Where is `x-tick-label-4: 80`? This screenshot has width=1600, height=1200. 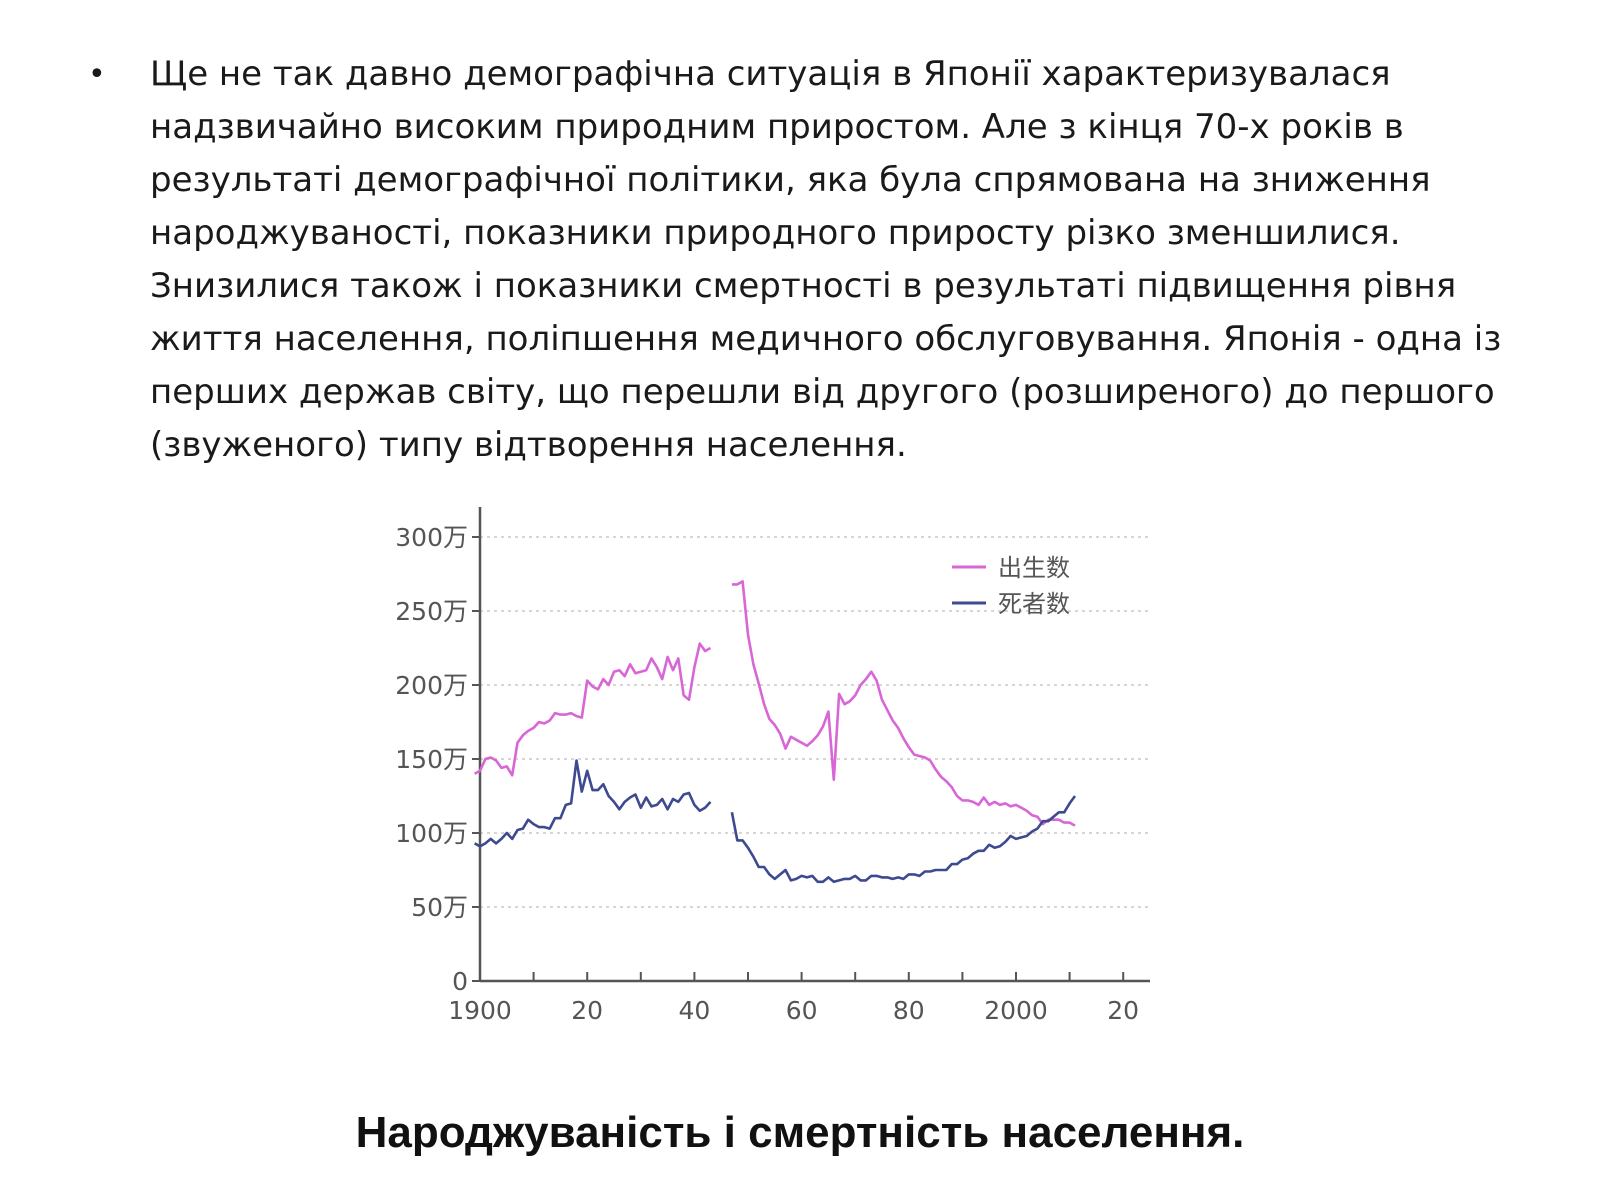
x-tick-label-4: 80 is located at coordinates (909, 1010).